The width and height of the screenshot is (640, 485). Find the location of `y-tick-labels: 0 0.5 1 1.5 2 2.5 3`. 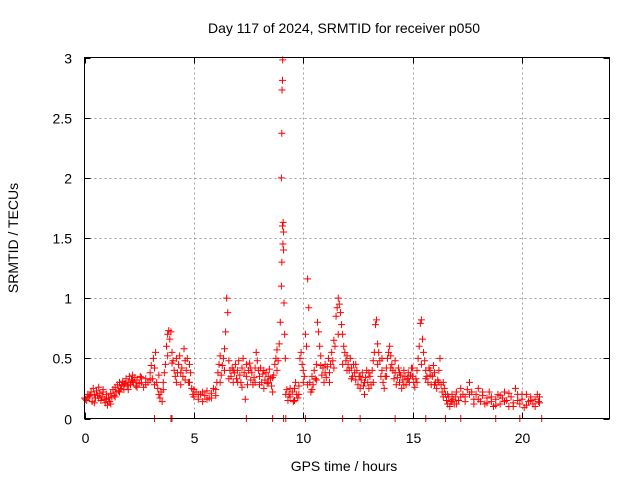

y-tick-labels: 0 0.5 1 1.5 2 2.5 3 is located at coordinates (63, 239).